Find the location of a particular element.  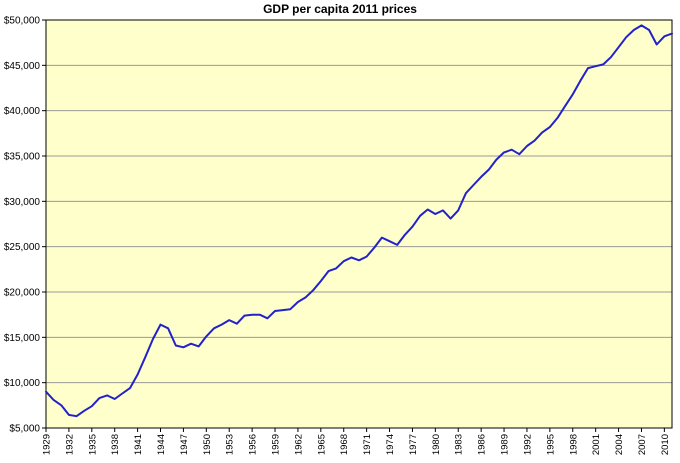

x-tick-label: 1962 is located at coordinates (298, 444).